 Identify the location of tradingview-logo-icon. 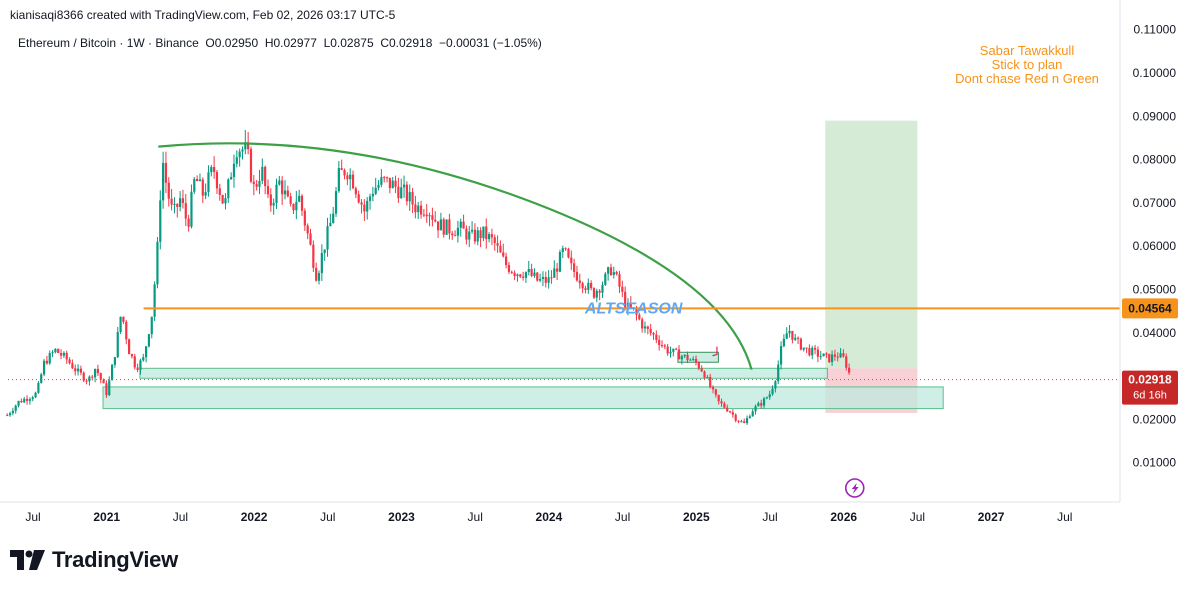
(27, 560).